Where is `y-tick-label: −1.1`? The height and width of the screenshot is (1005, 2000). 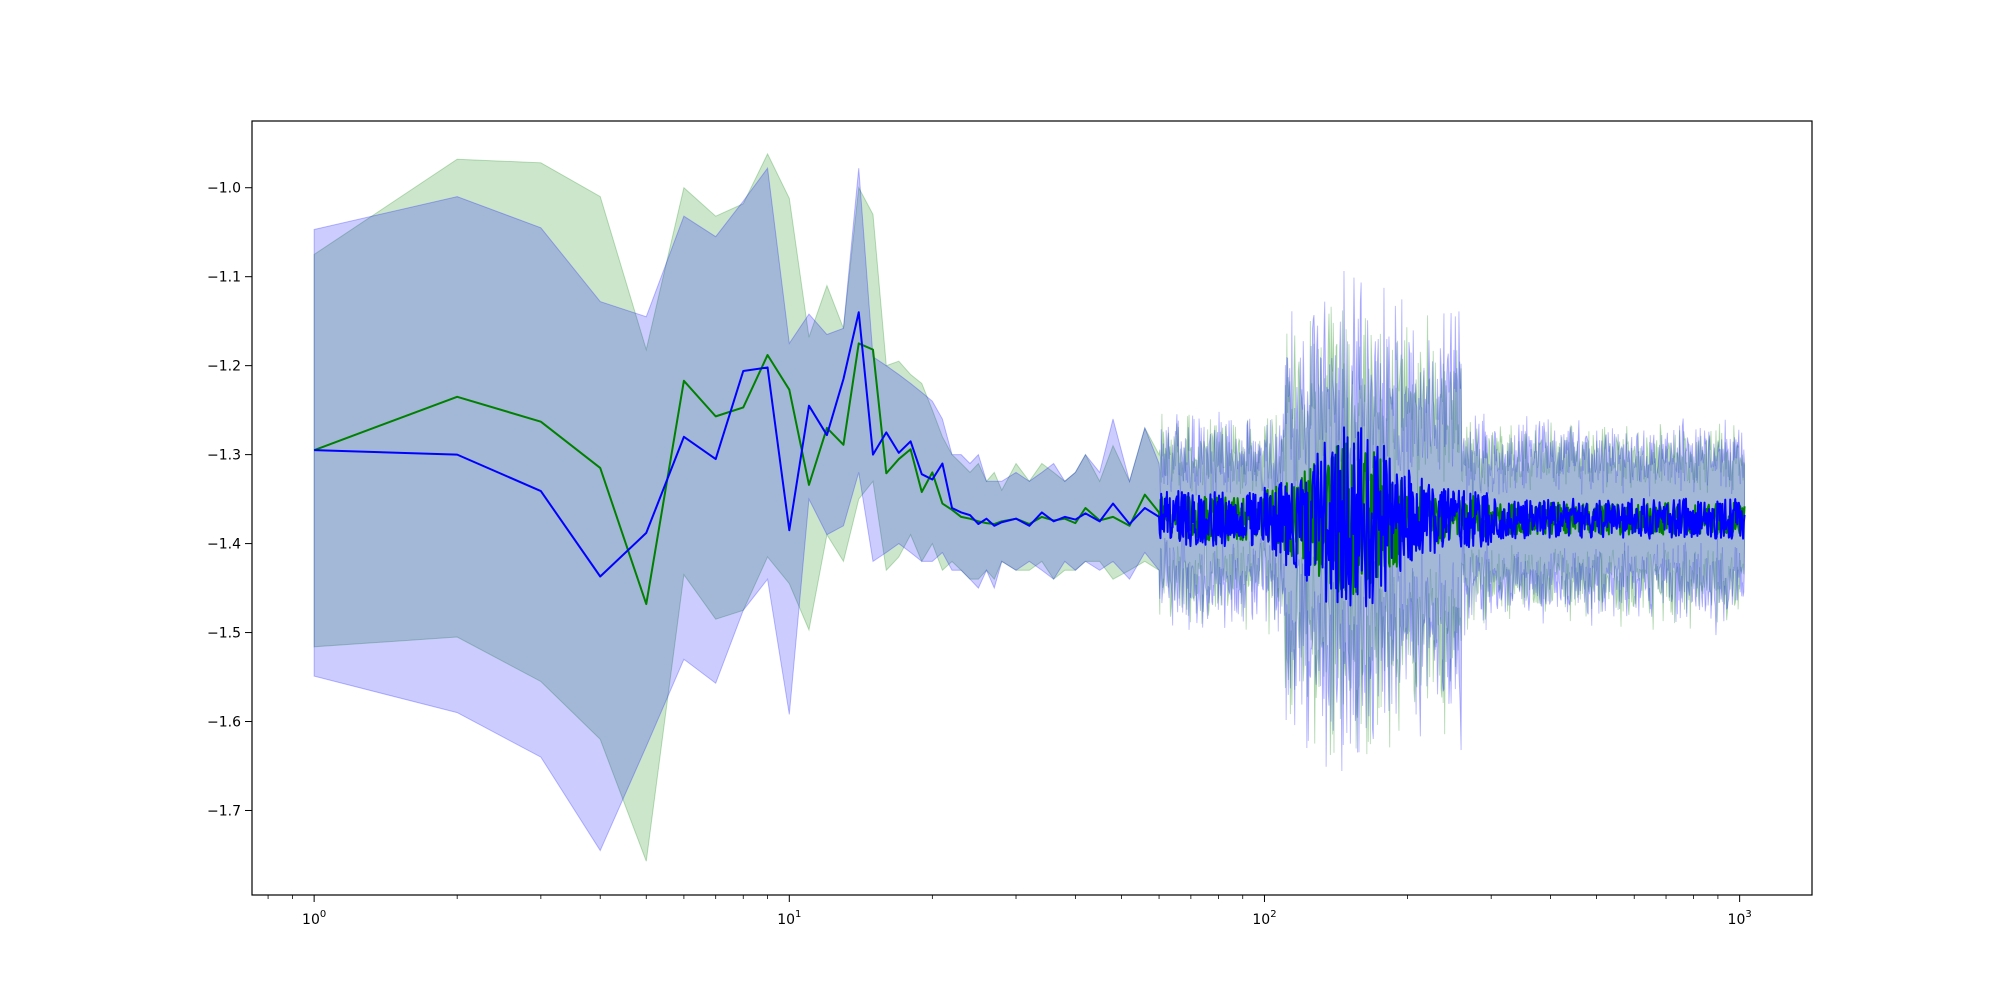 y-tick-label: −1.1 is located at coordinates (224, 278).